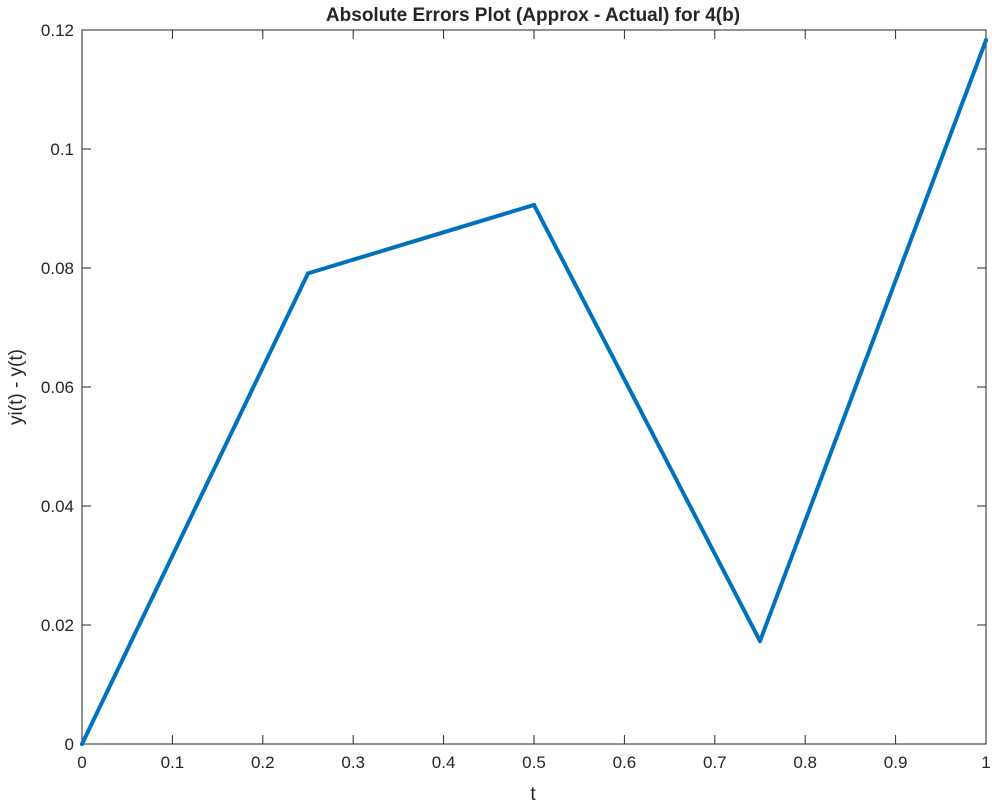  What do you see at coordinates (57, 30) in the screenshot?
I see `y-tick-label: 0.12` at bounding box center [57, 30].